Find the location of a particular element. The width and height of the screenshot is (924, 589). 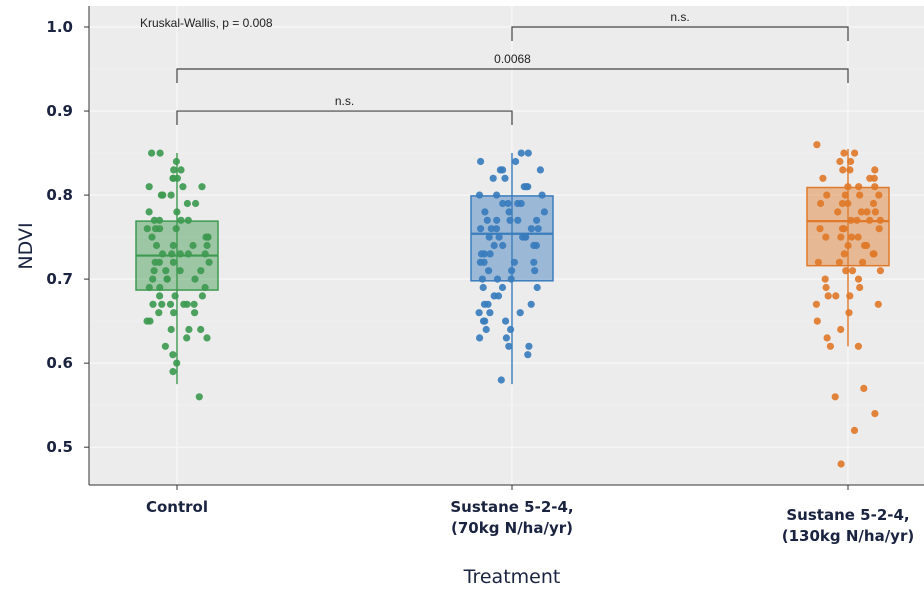

x-axis-title: Treatment is located at coordinates (512, 577).